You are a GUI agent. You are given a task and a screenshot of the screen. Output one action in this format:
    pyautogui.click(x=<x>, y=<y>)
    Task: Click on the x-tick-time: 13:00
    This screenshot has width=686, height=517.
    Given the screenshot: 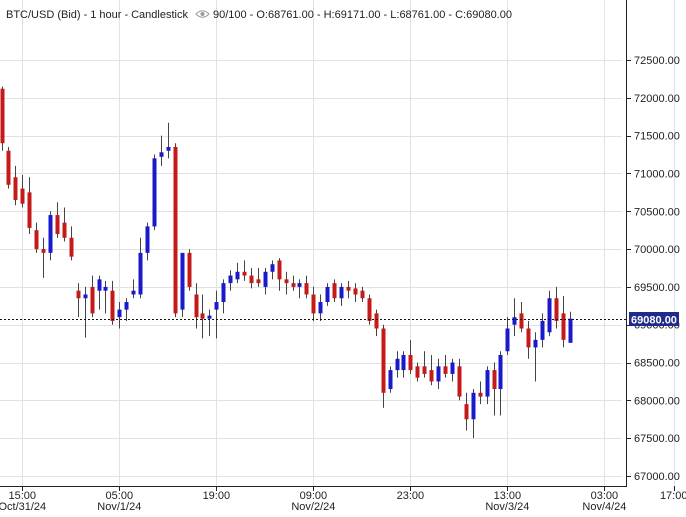 What is the action you would take?
    pyautogui.click(x=508, y=496)
    